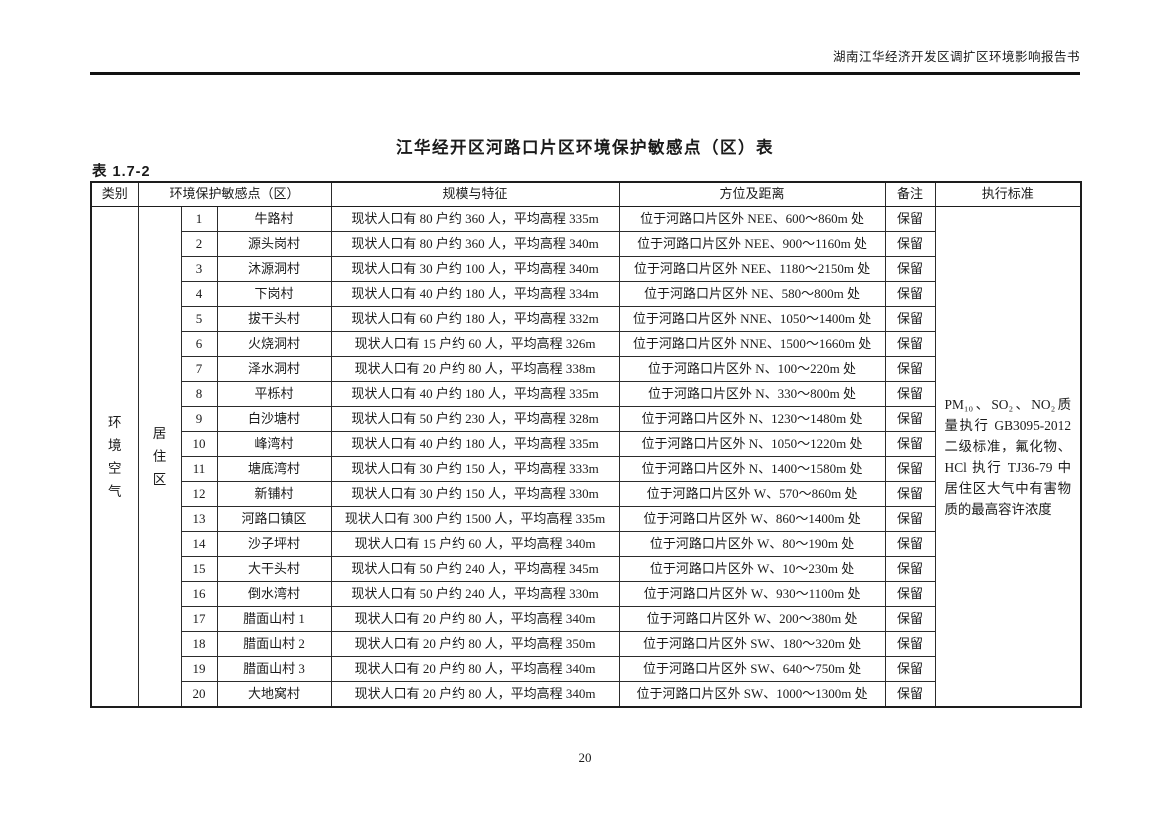 The height and width of the screenshot is (827, 1170). What do you see at coordinates (1008, 194) in the screenshot?
I see `header-standard: 执行标准` at bounding box center [1008, 194].